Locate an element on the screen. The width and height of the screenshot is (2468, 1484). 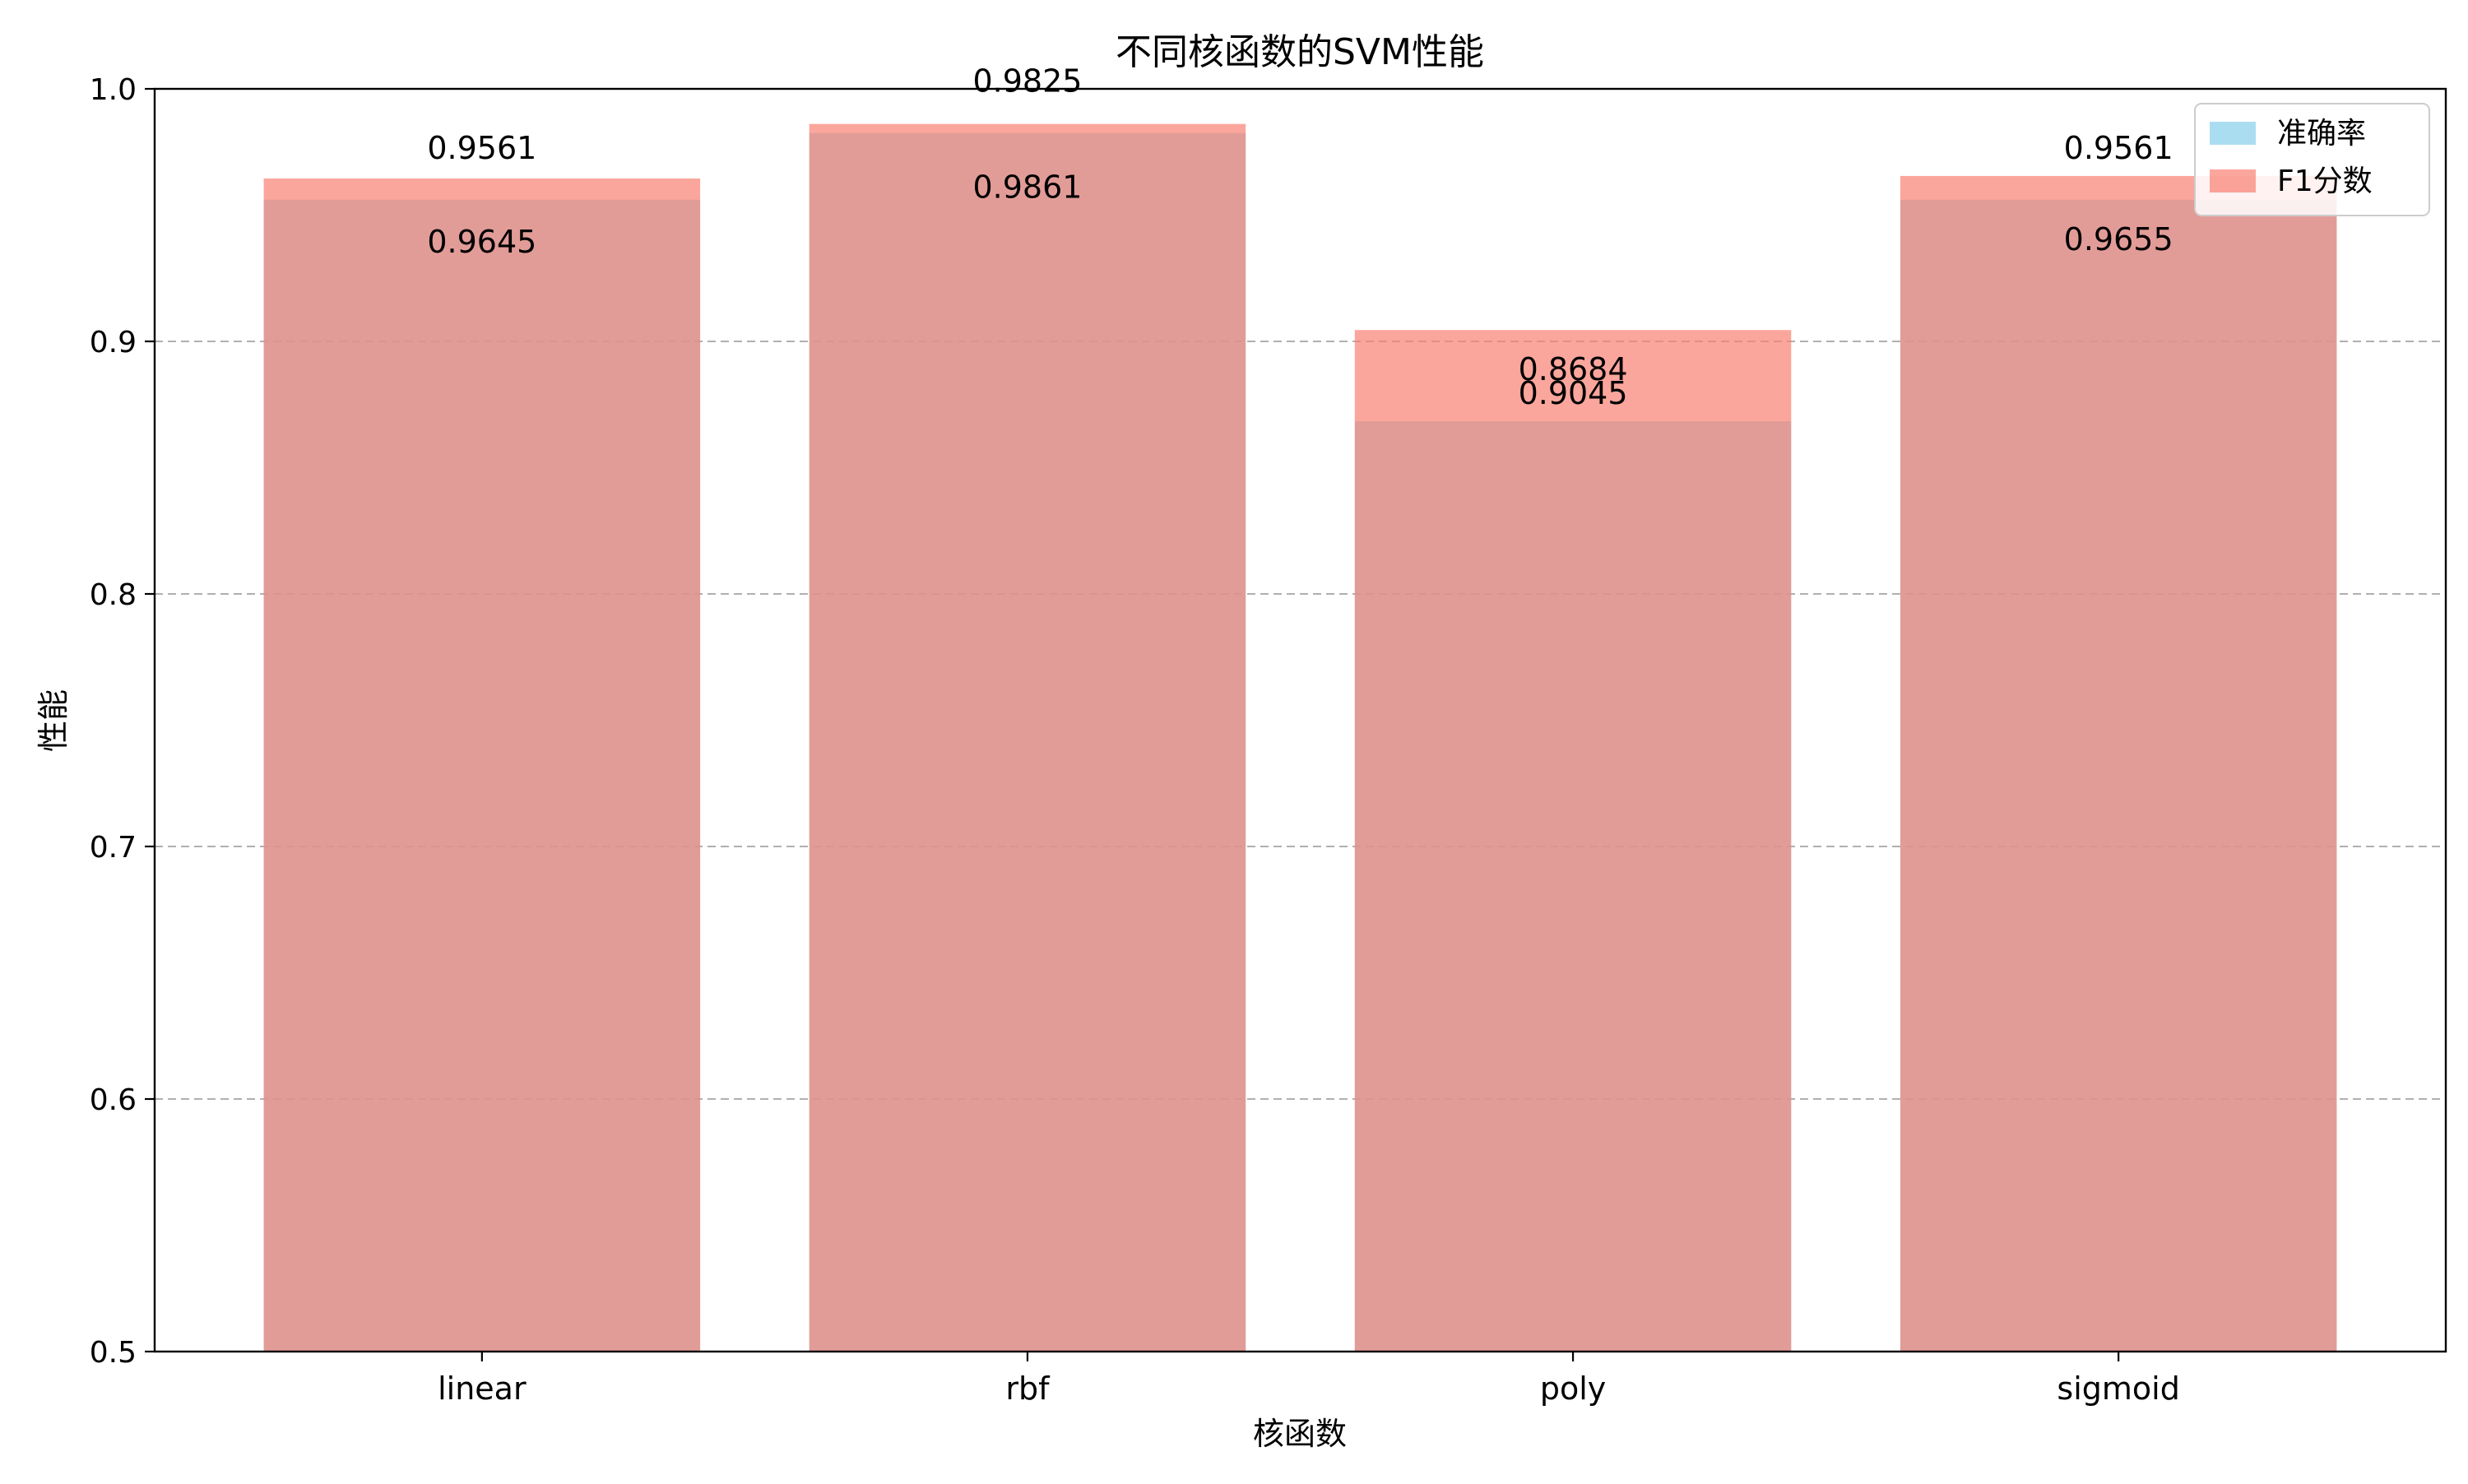
x-axis-label: 核函数 is located at coordinates (1300, 1434).